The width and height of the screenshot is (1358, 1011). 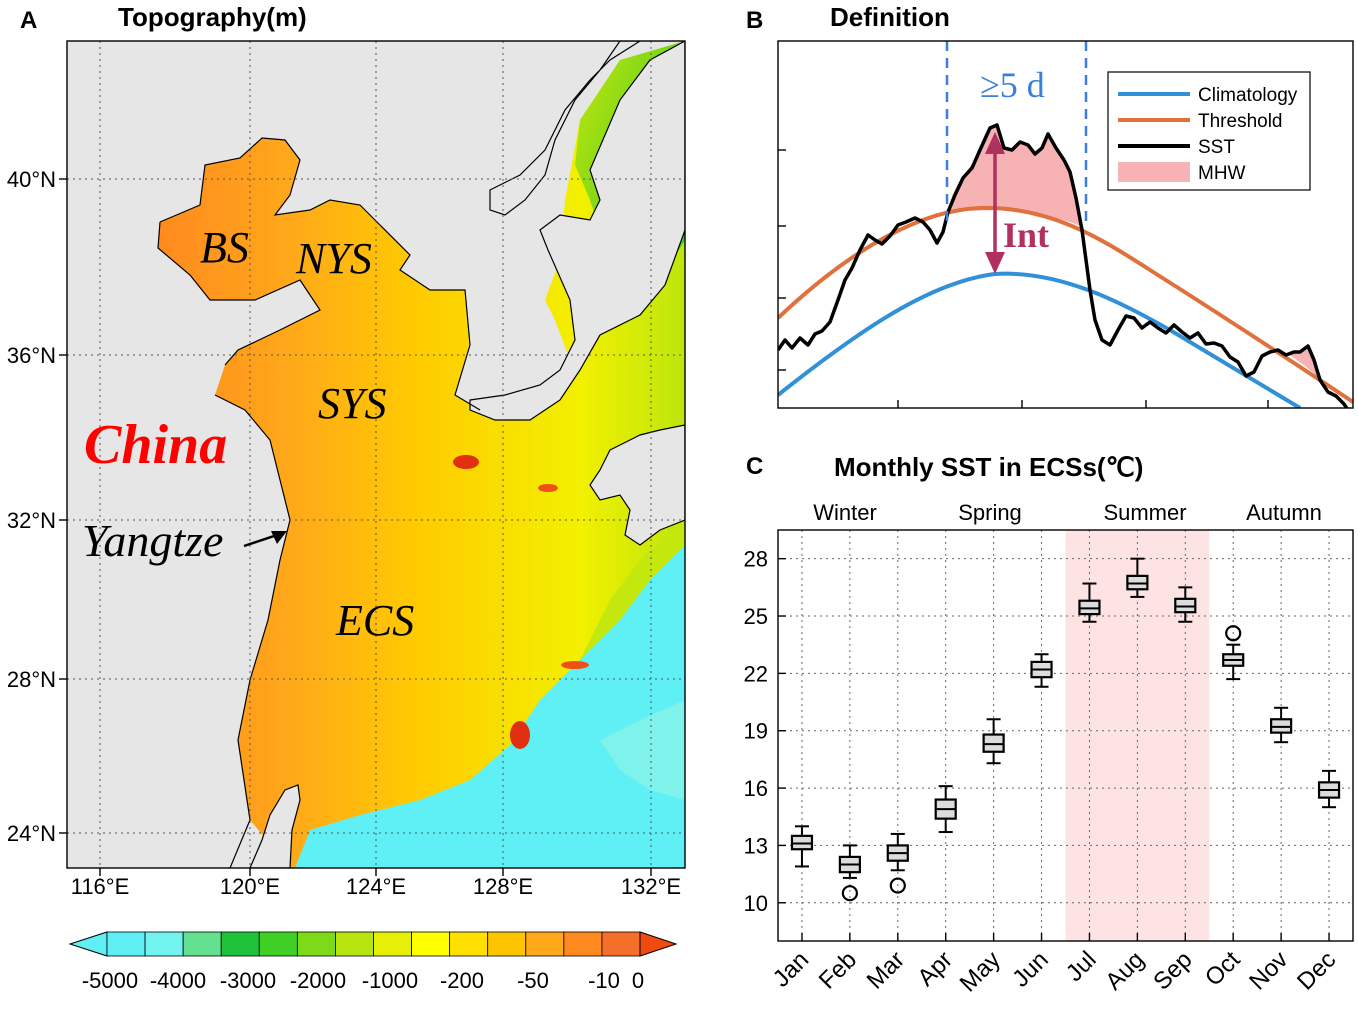 What do you see at coordinates (756, 845) in the screenshot?
I see `c-ytick-label: 13` at bounding box center [756, 845].